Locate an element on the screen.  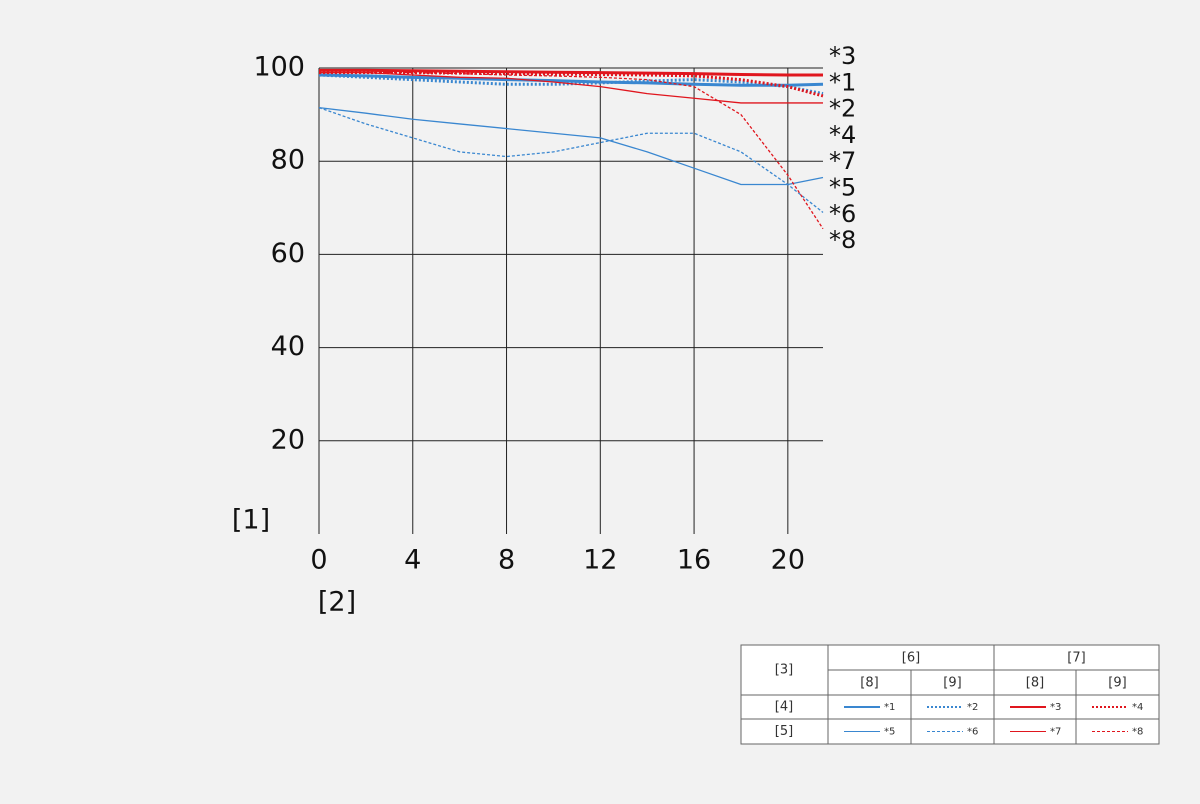
legend-label: *2 is located at coordinates (972, 707).